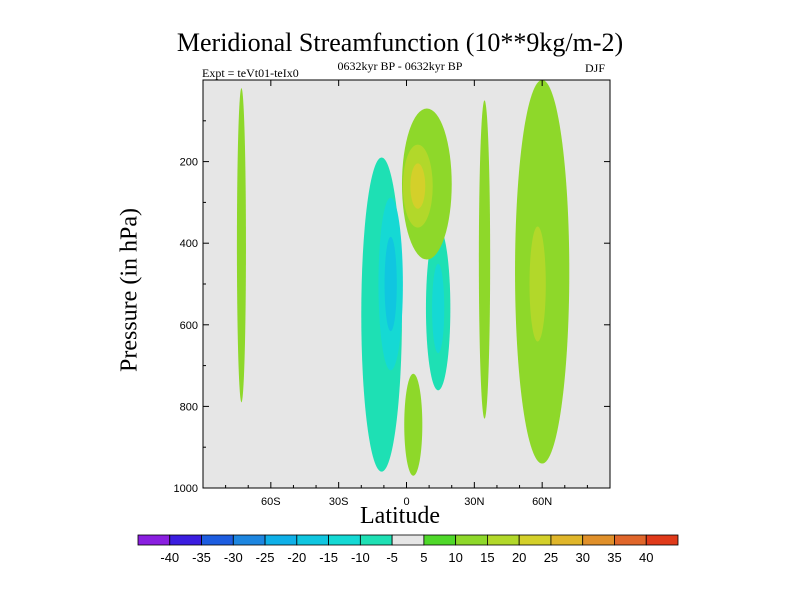 Image resolution: width=800 pixels, height=600 pixels. I want to click on colorbar-label: -15, so click(328, 557).